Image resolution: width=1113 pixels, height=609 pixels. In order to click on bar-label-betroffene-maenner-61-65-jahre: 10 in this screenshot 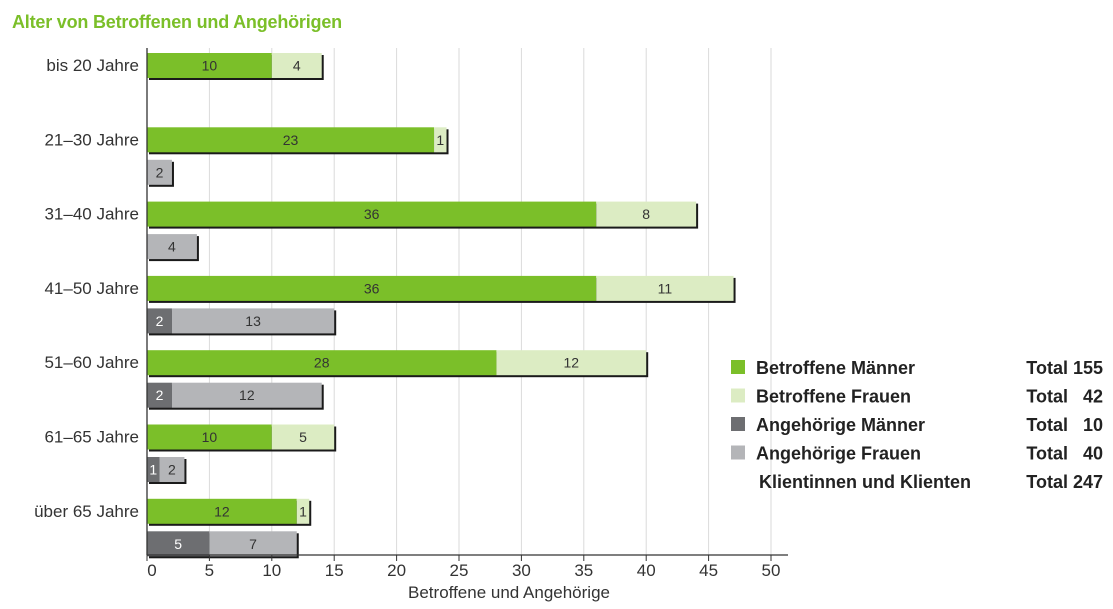, I will do `click(210, 437)`.